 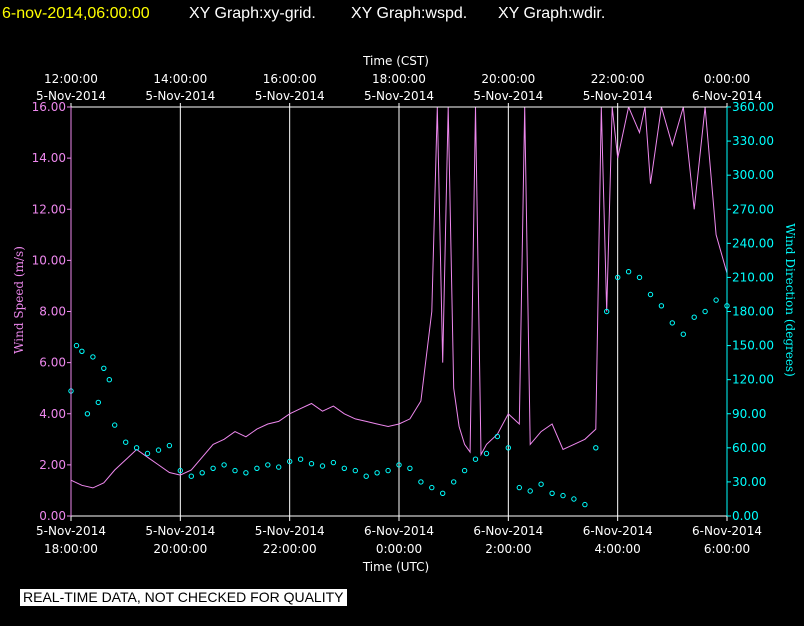 I want to click on bottom-tick-time: 6:00:00, so click(x=727, y=549).